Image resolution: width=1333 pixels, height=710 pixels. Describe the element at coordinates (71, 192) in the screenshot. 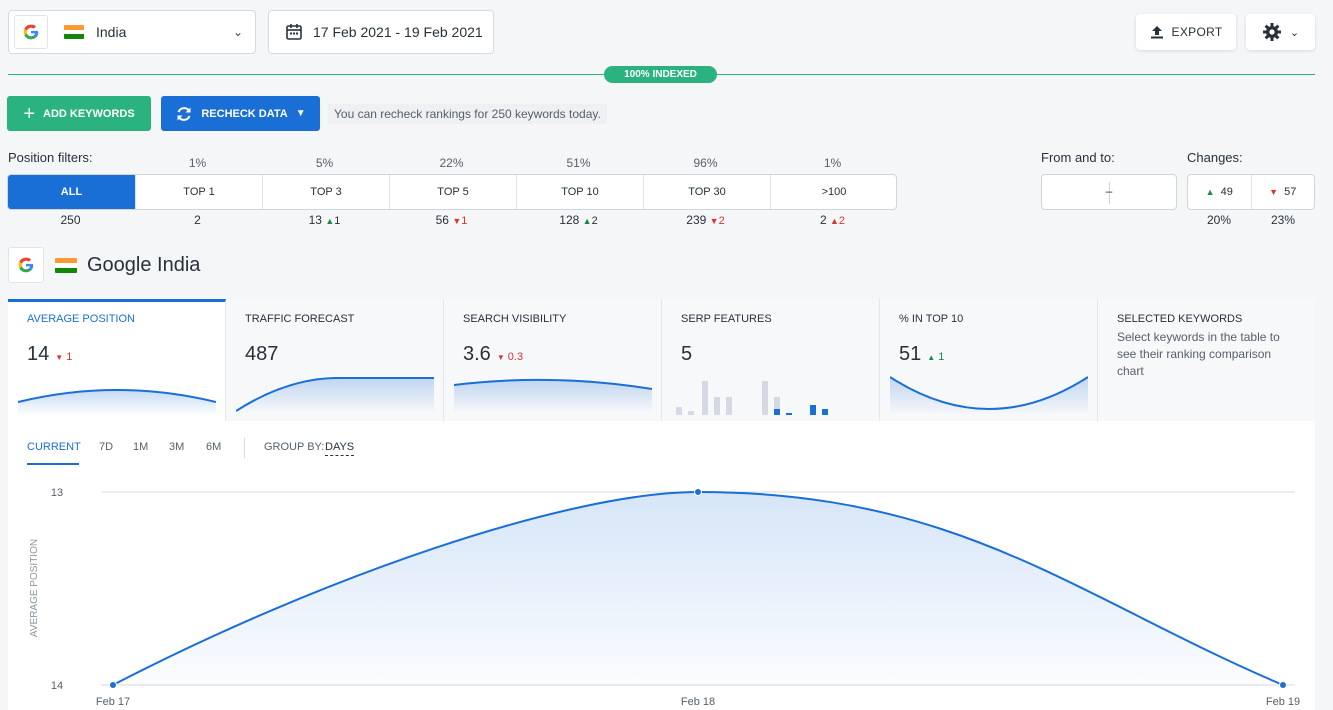

I see `filter-all: ALL` at that location.